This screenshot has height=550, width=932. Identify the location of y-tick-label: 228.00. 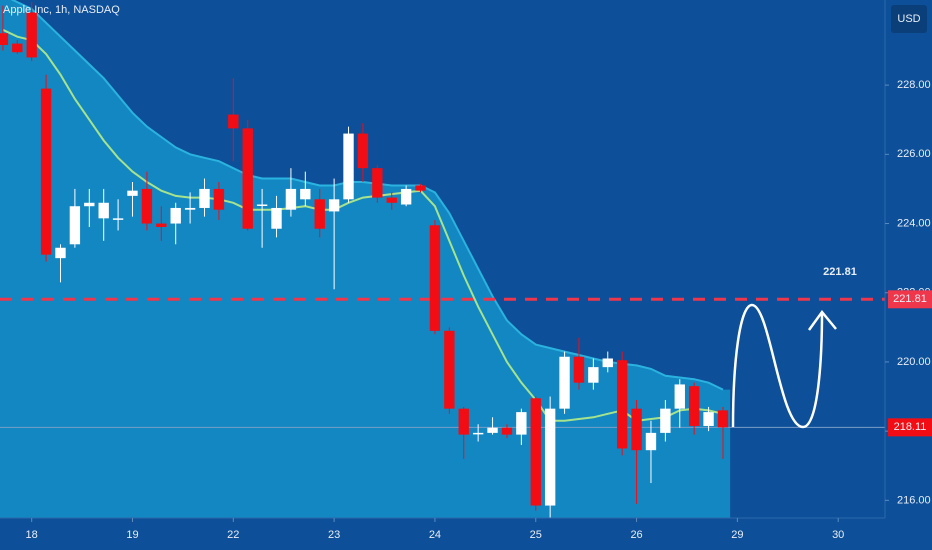
(914, 85).